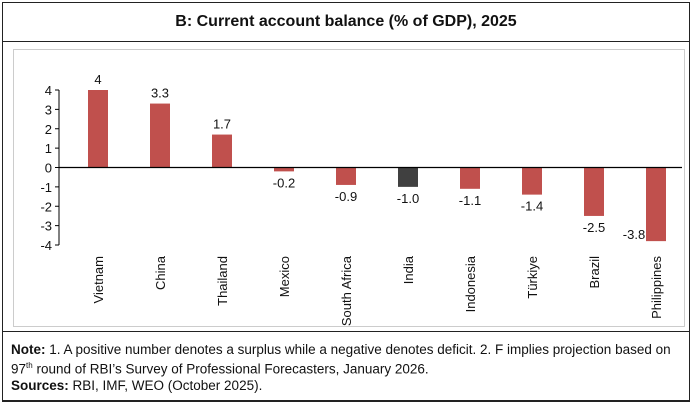  Describe the element at coordinates (97, 79) in the screenshot. I see `data-label: 4` at that location.